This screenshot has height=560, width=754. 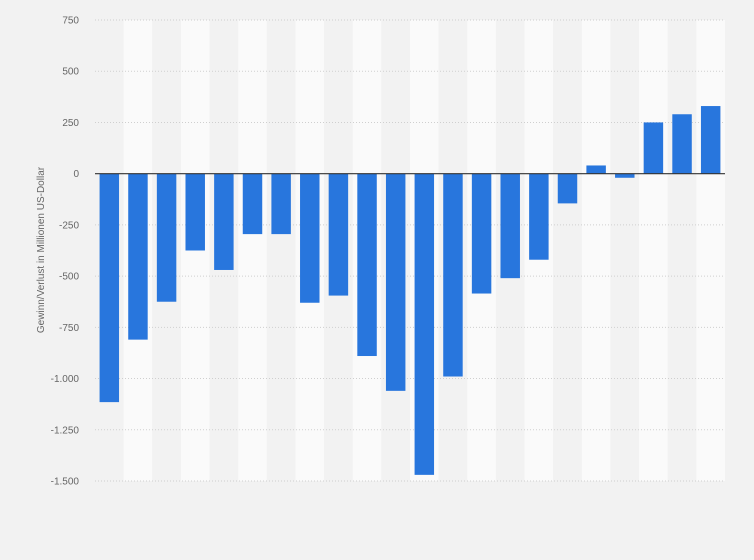 I want to click on y-axis-title: Gewinn/Verlust in Millionen US-Dollar, so click(x=41, y=249).